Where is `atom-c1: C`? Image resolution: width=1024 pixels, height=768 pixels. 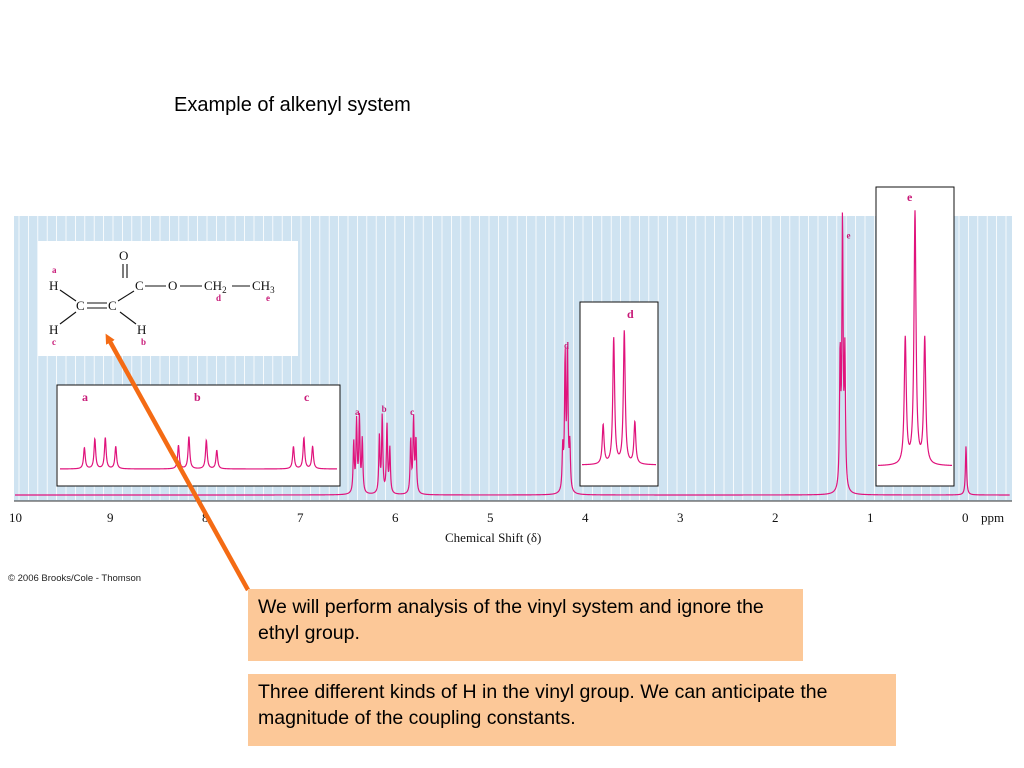 atom-c1: C is located at coordinates (80, 305).